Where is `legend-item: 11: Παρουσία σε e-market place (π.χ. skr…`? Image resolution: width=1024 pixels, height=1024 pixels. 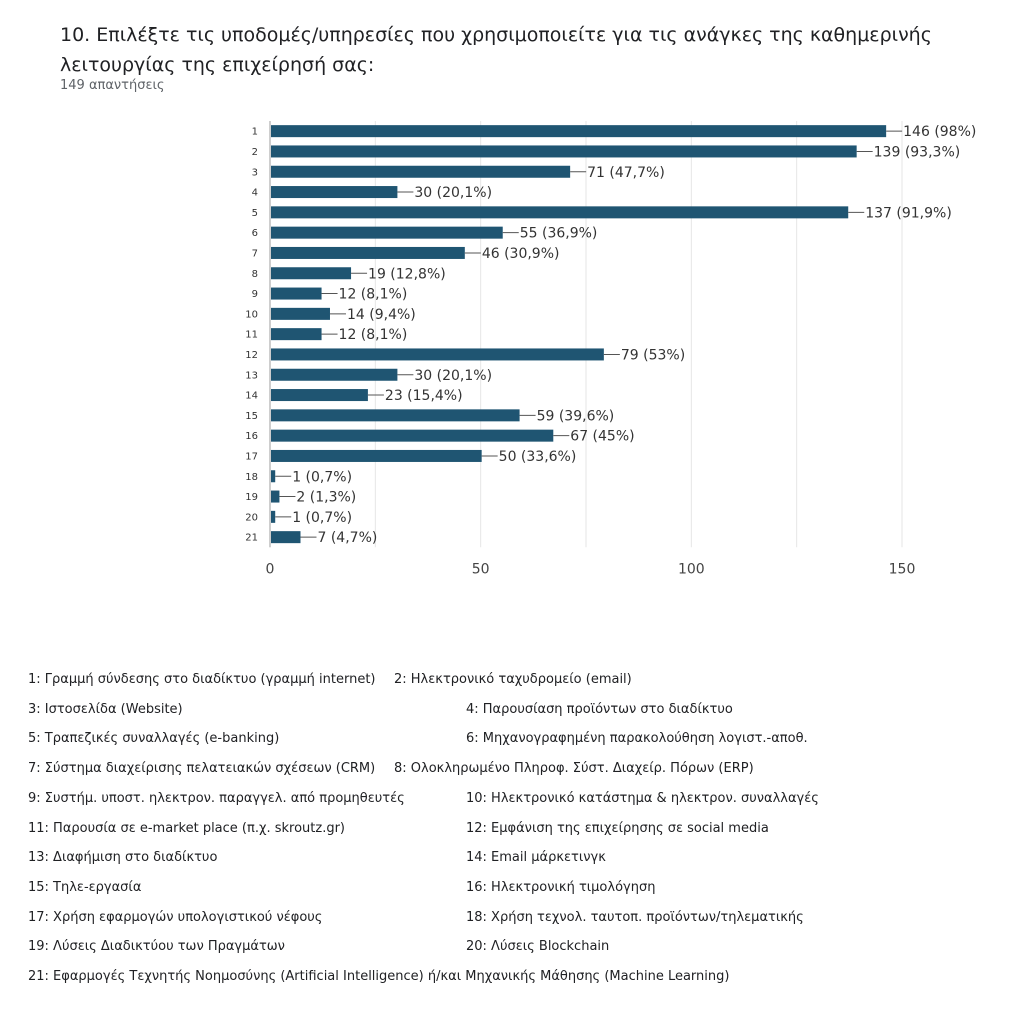
legend-item: 11: Παρουσία σε e-market place (π.χ. skr… is located at coordinates (187, 828).